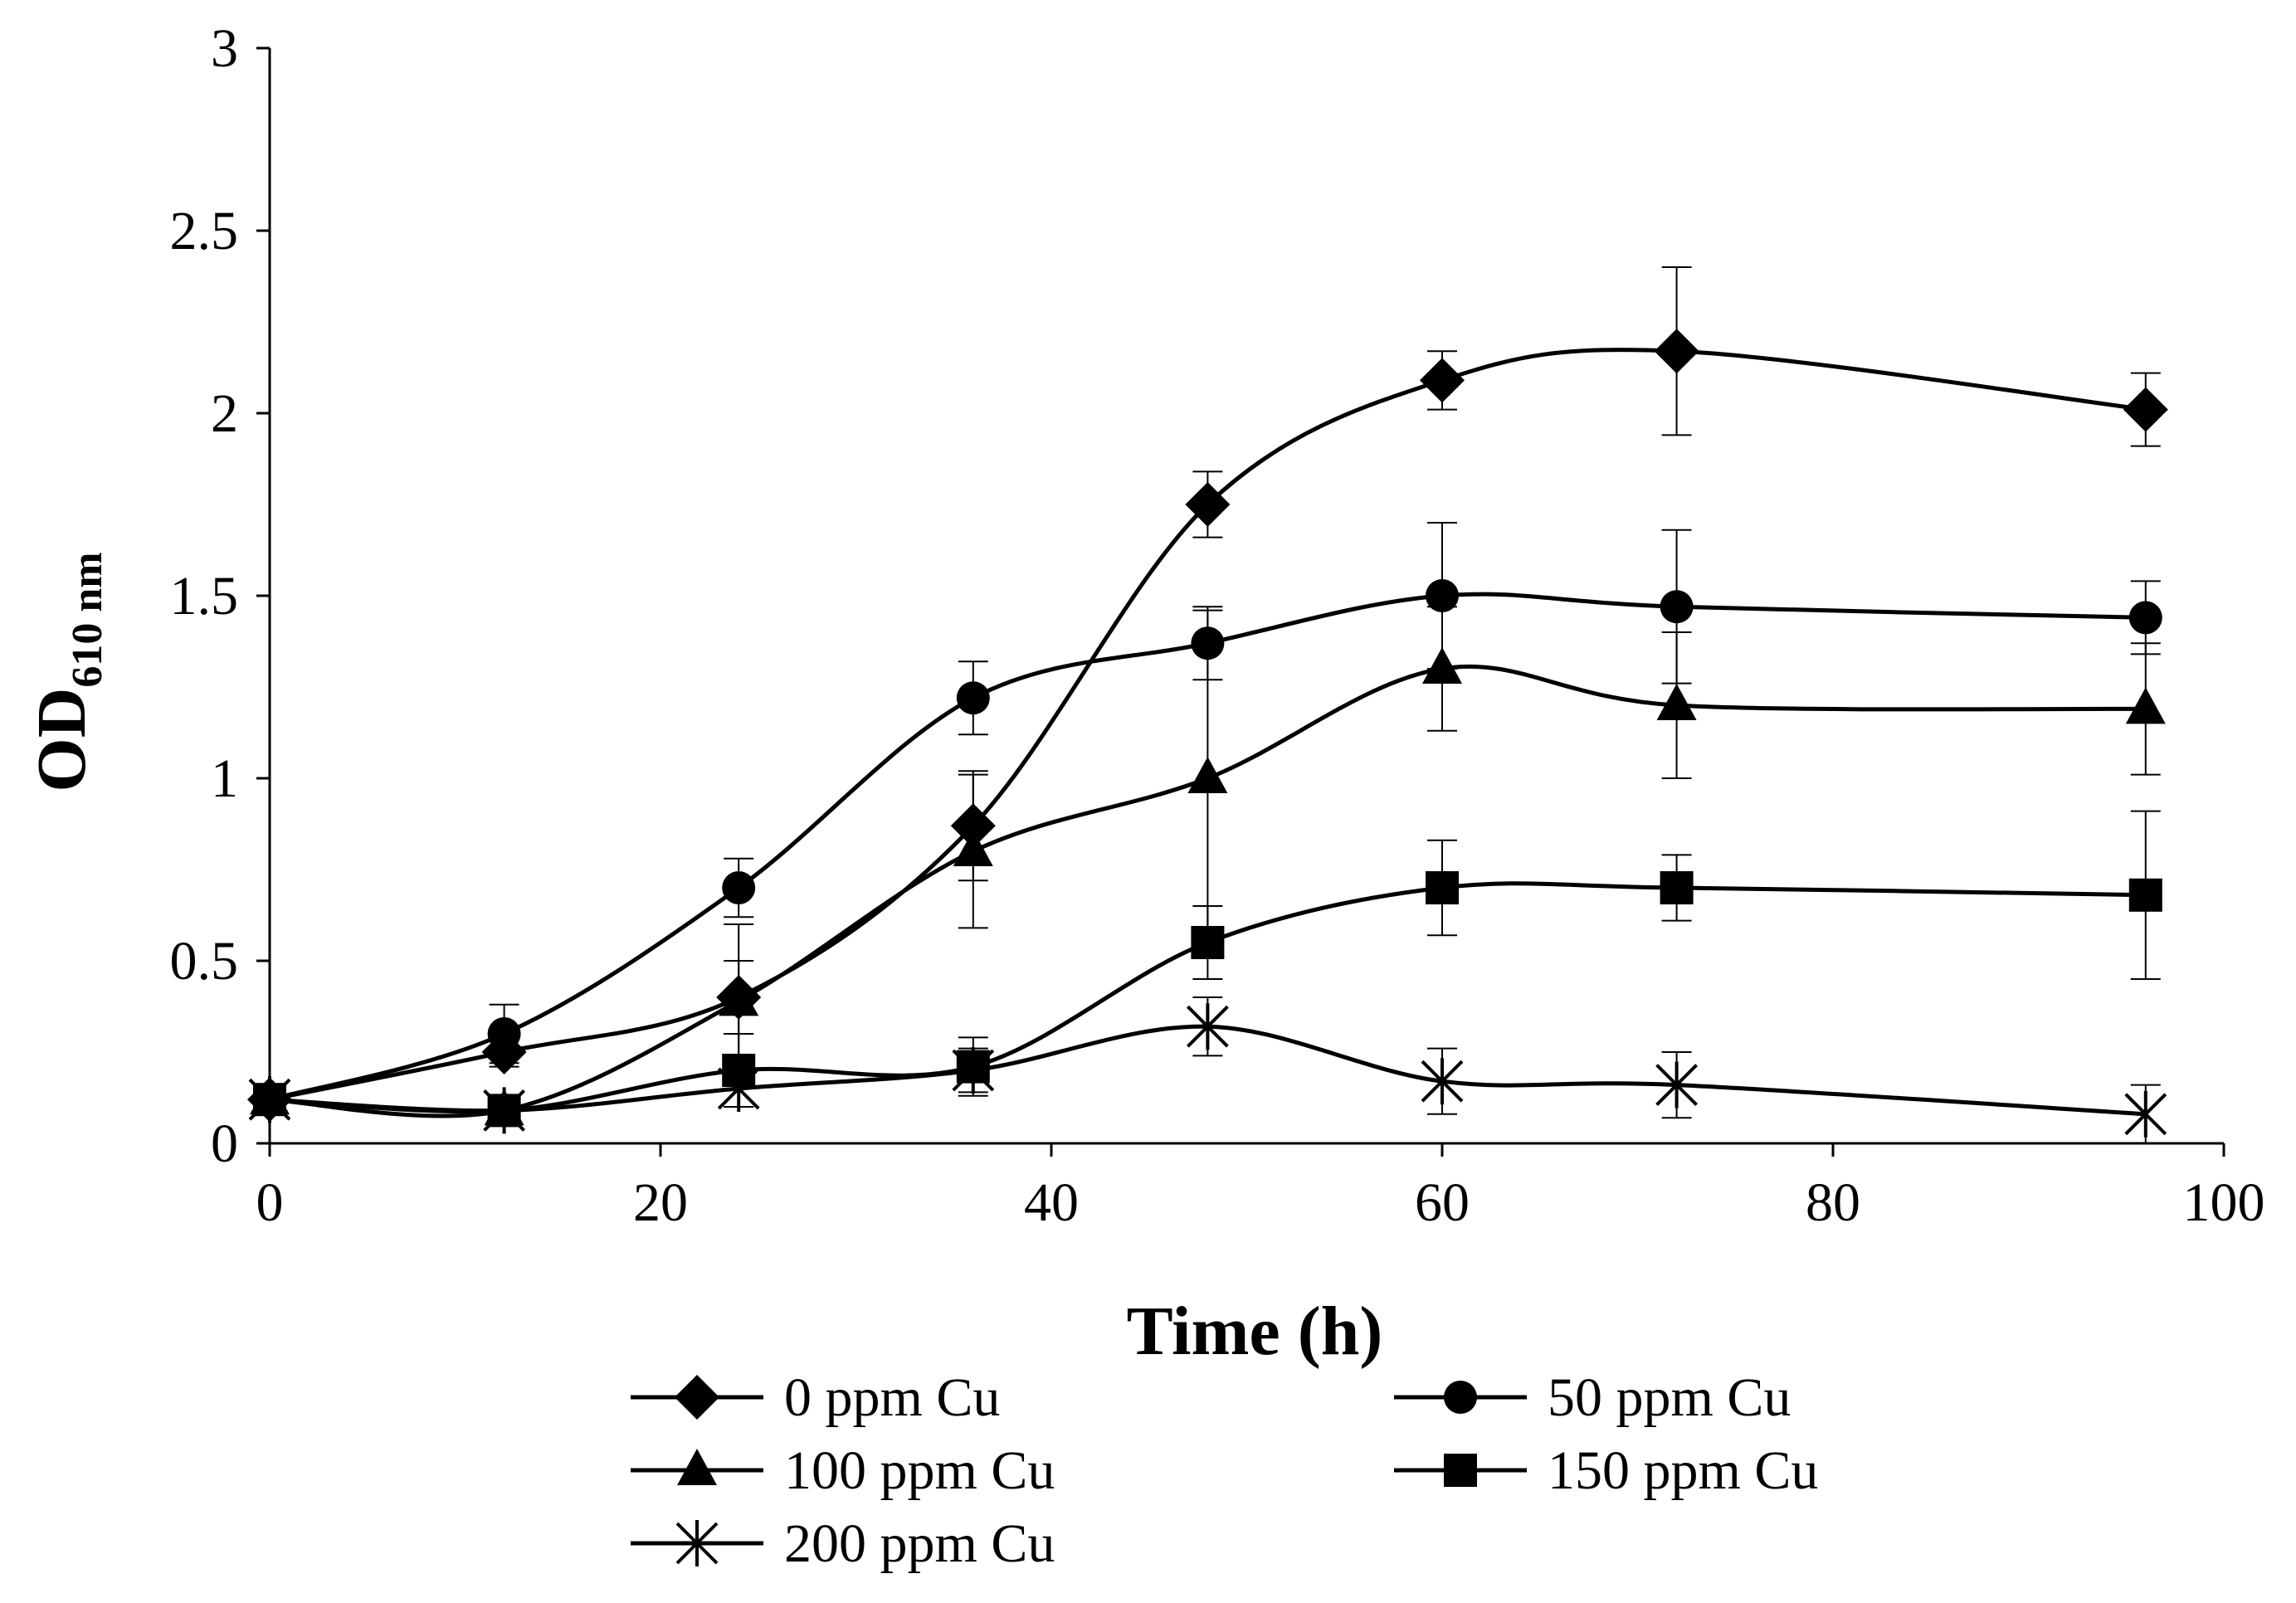  What do you see at coordinates (1255, 1331) in the screenshot?
I see `x-axis-title: Time (h)` at bounding box center [1255, 1331].